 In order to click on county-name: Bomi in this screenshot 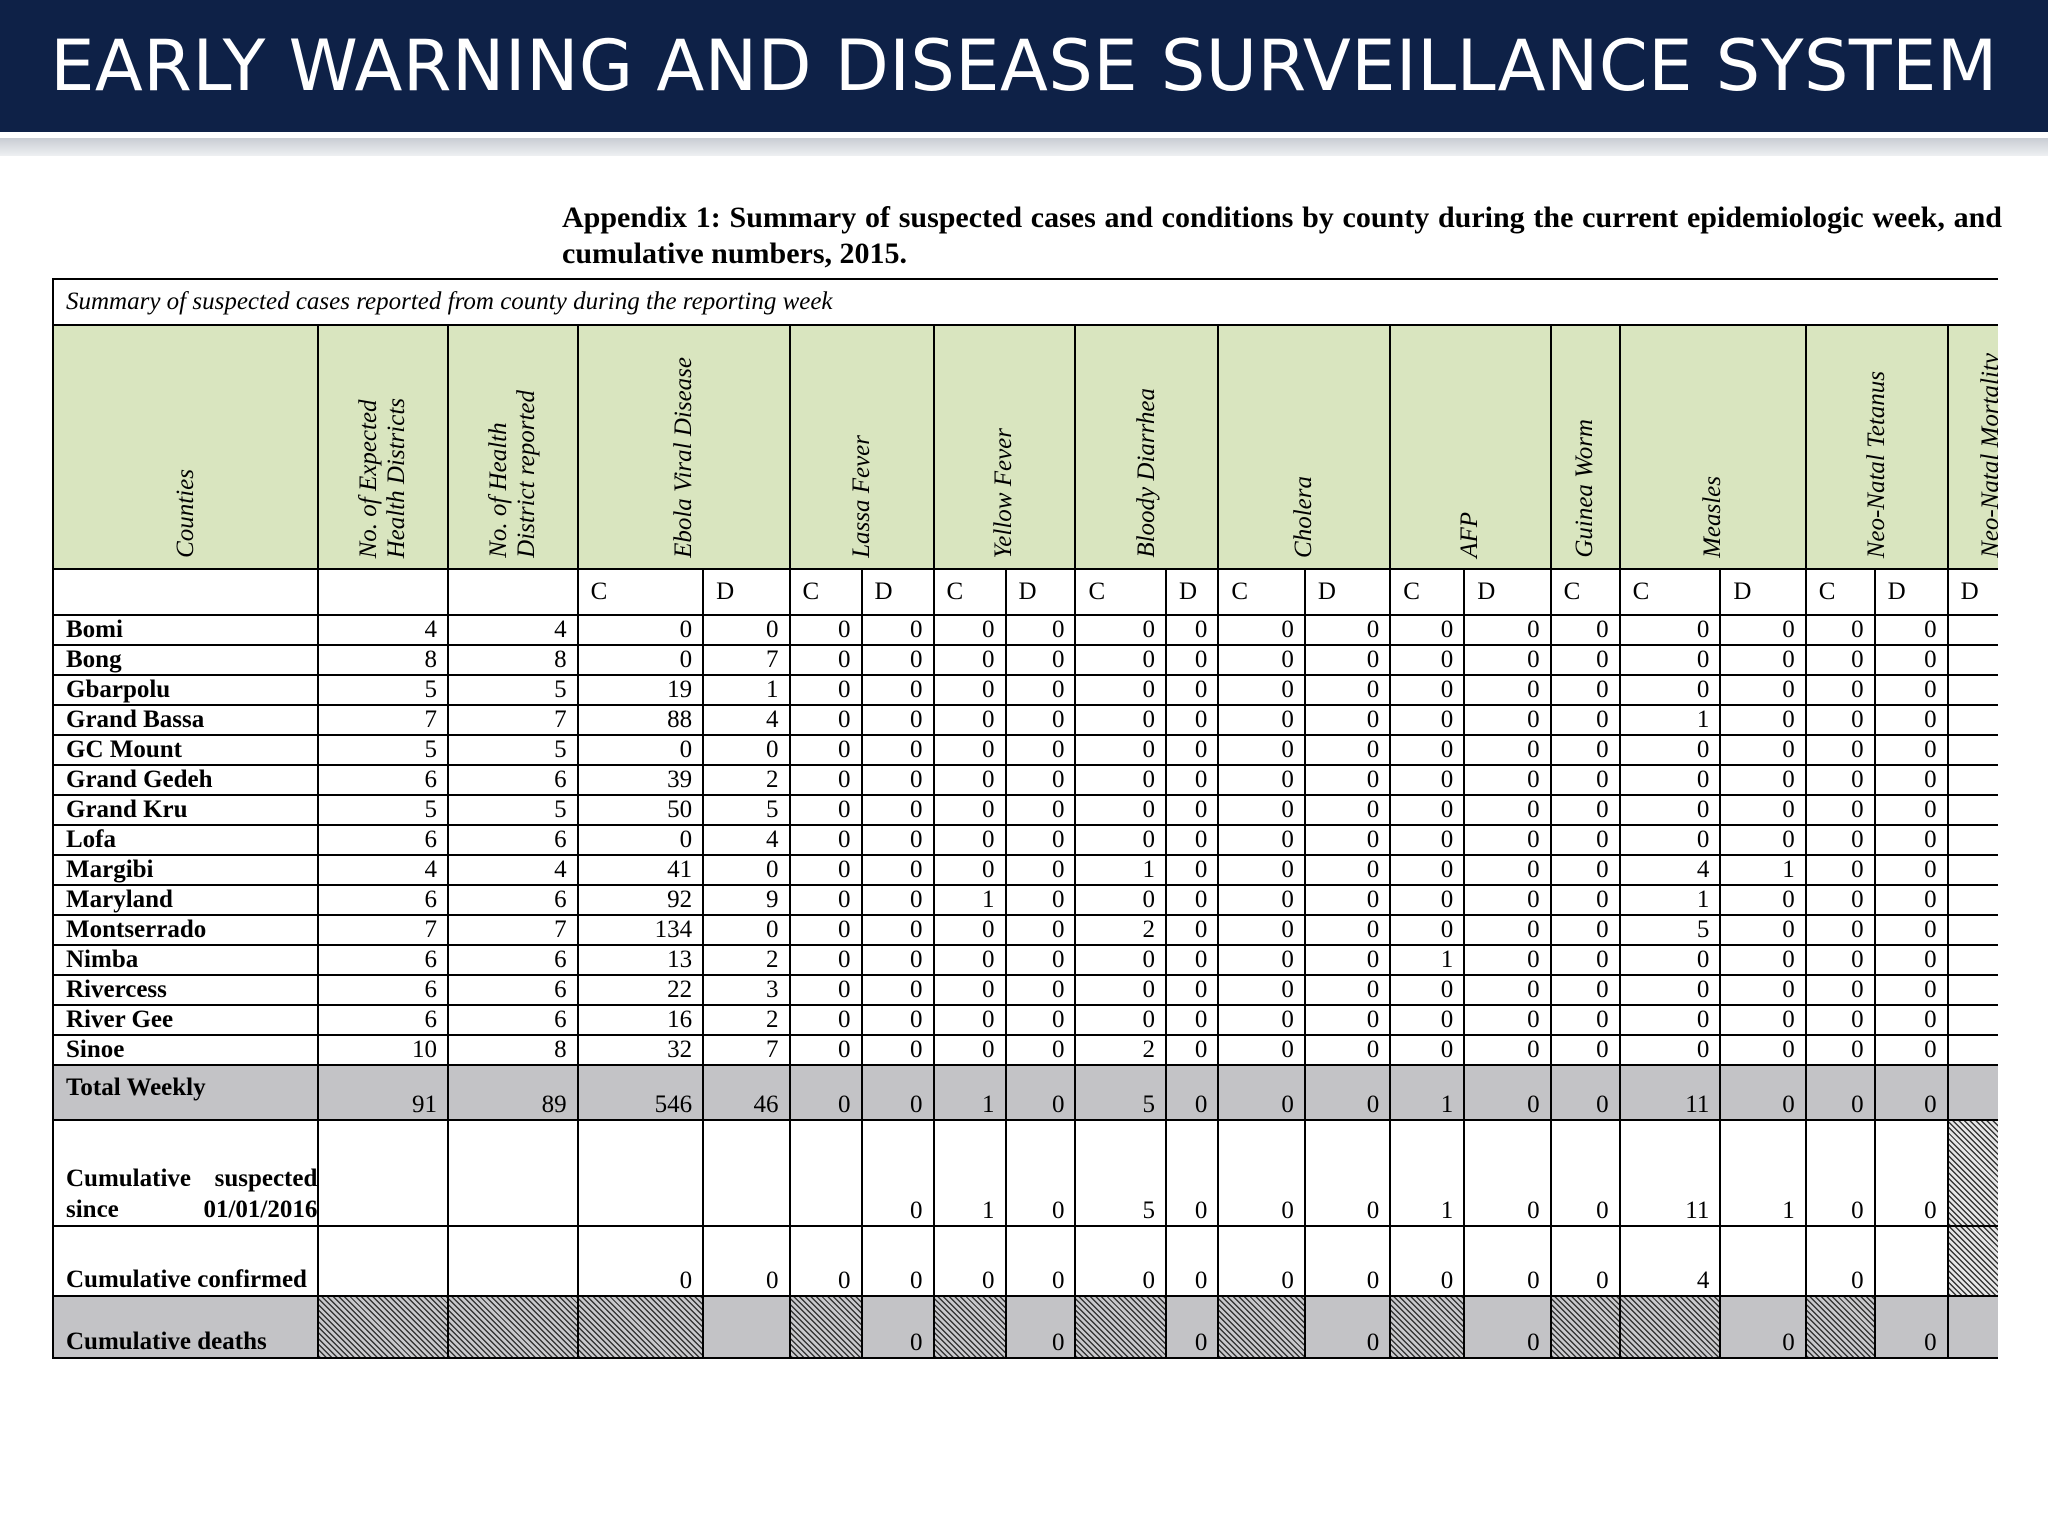, I will do `click(186, 630)`.